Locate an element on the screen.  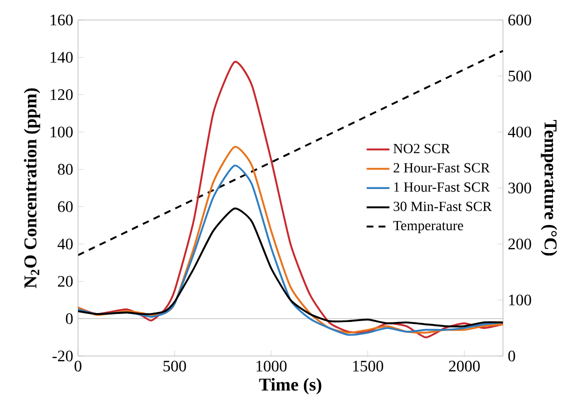
y-tick-label: 140 is located at coordinates (61, 57).